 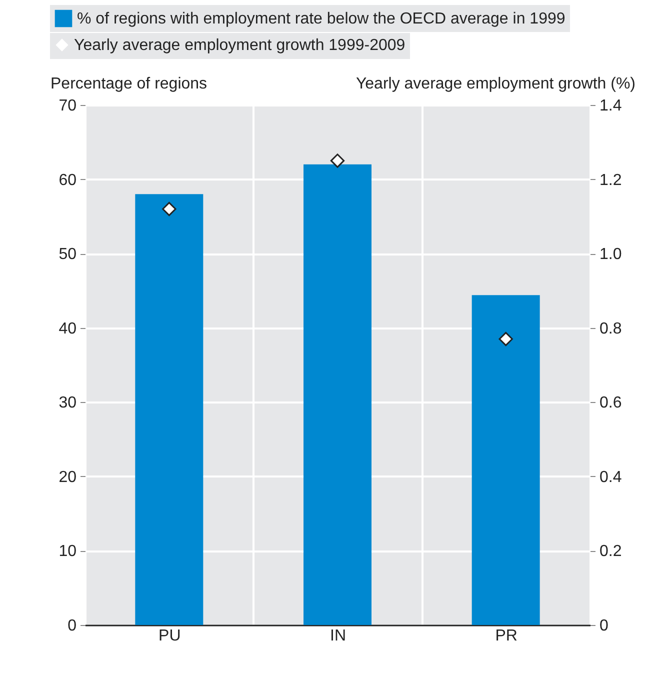 I want to click on x-tick-label: PU, so click(x=169, y=636).